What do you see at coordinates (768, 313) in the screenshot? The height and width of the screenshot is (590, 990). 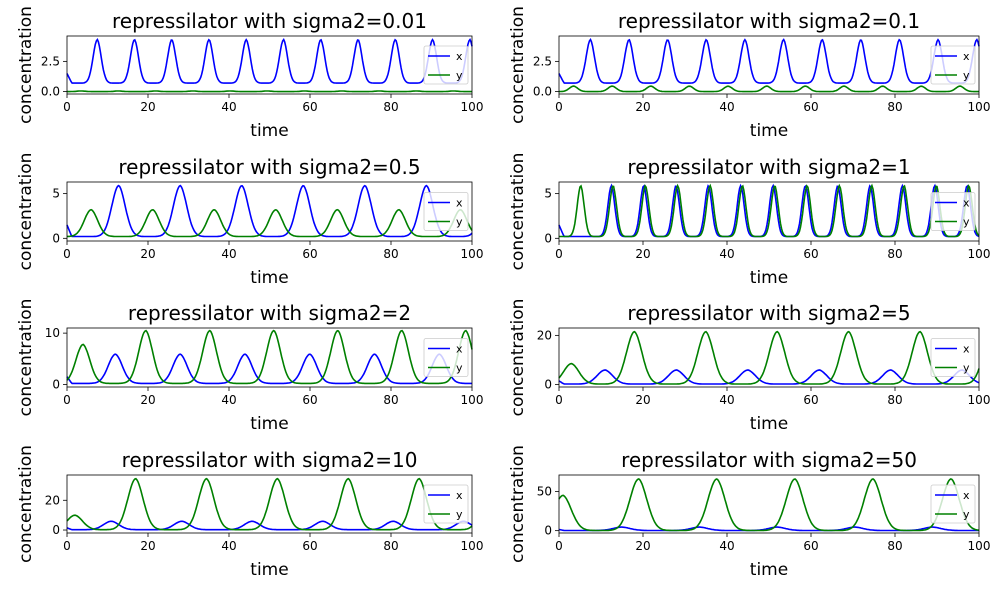 I see `subplot-title: repressilator with sigma2=5` at bounding box center [768, 313].